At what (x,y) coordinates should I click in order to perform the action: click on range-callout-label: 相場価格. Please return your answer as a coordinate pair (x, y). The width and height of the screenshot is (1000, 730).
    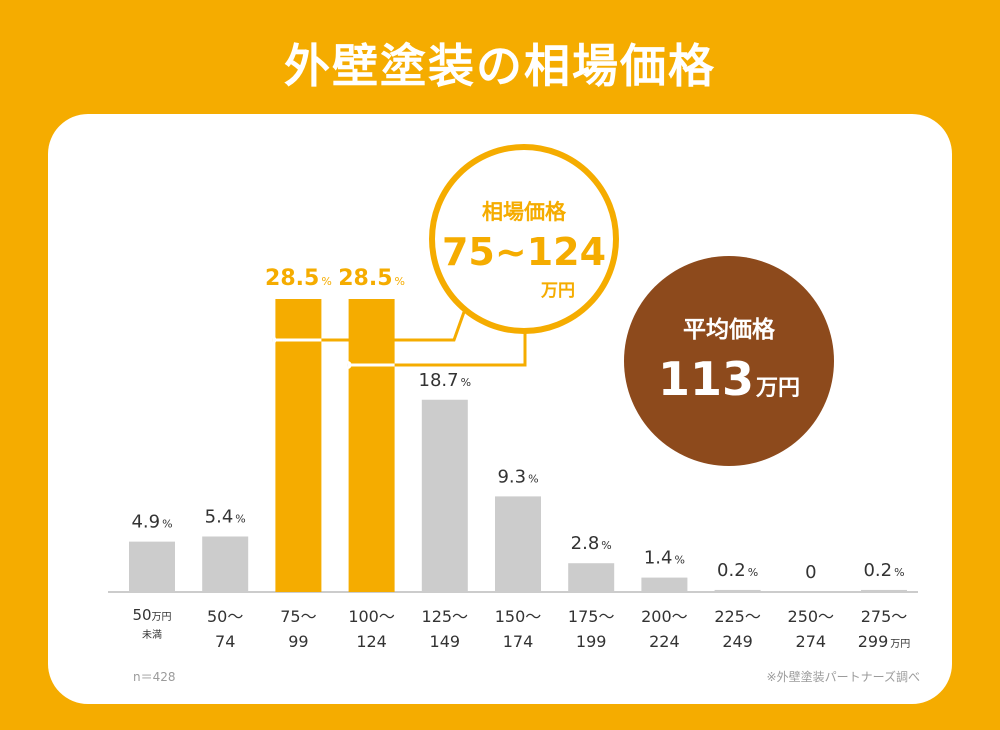
    Looking at the image, I should click on (524, 212).